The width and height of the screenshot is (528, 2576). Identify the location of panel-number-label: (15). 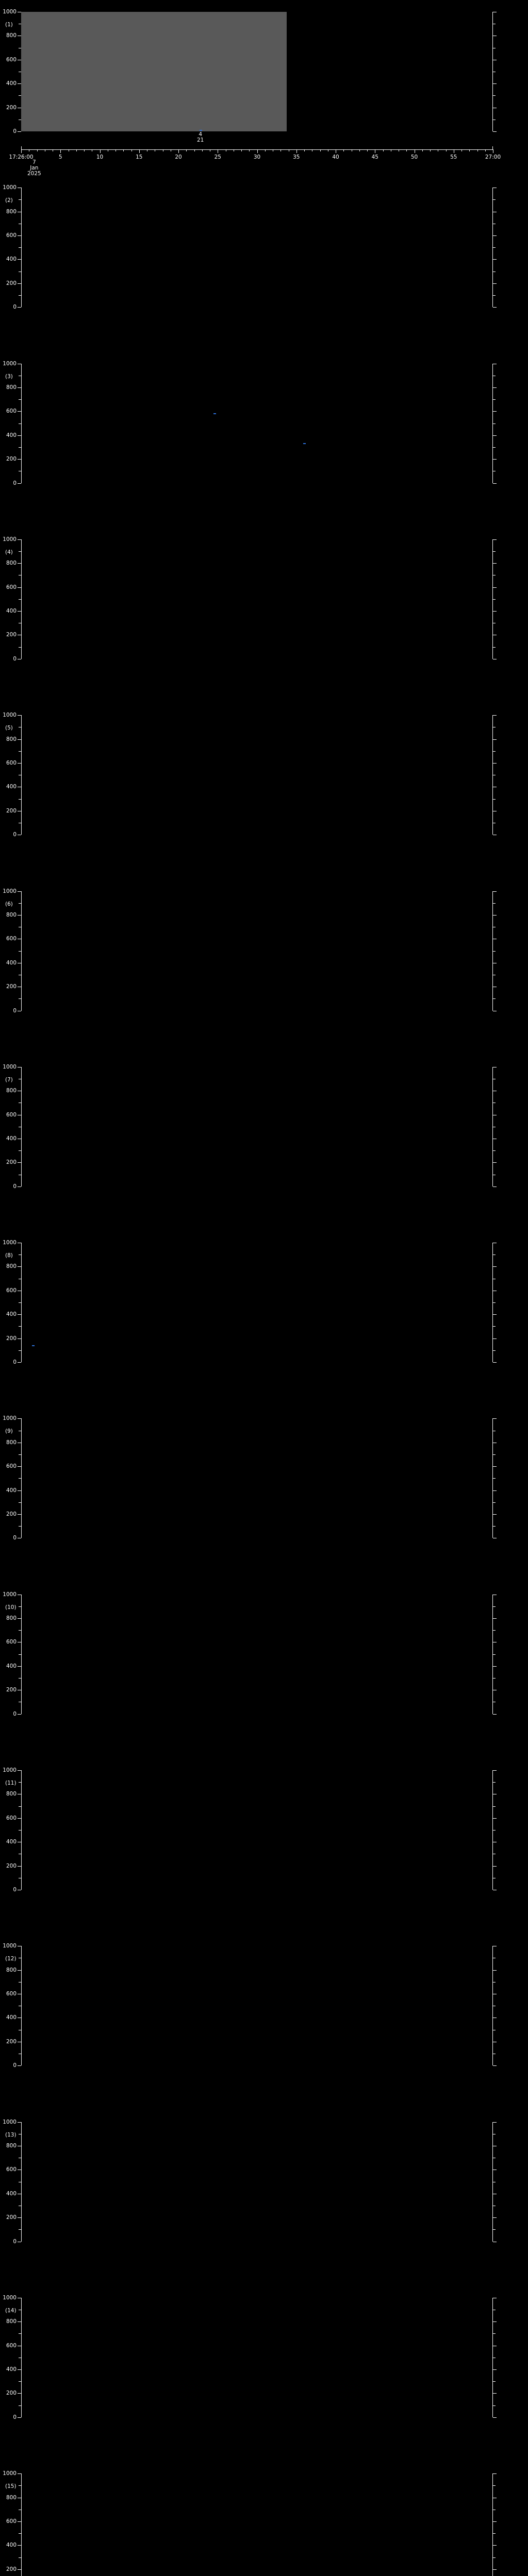
(10, 2486).